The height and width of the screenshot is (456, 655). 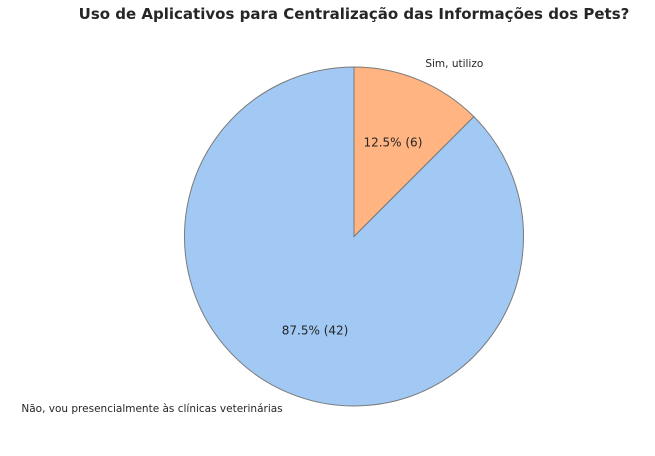 I want to click on slice-category-label-0: Sim, utilizo, so click(x=454, y=64).